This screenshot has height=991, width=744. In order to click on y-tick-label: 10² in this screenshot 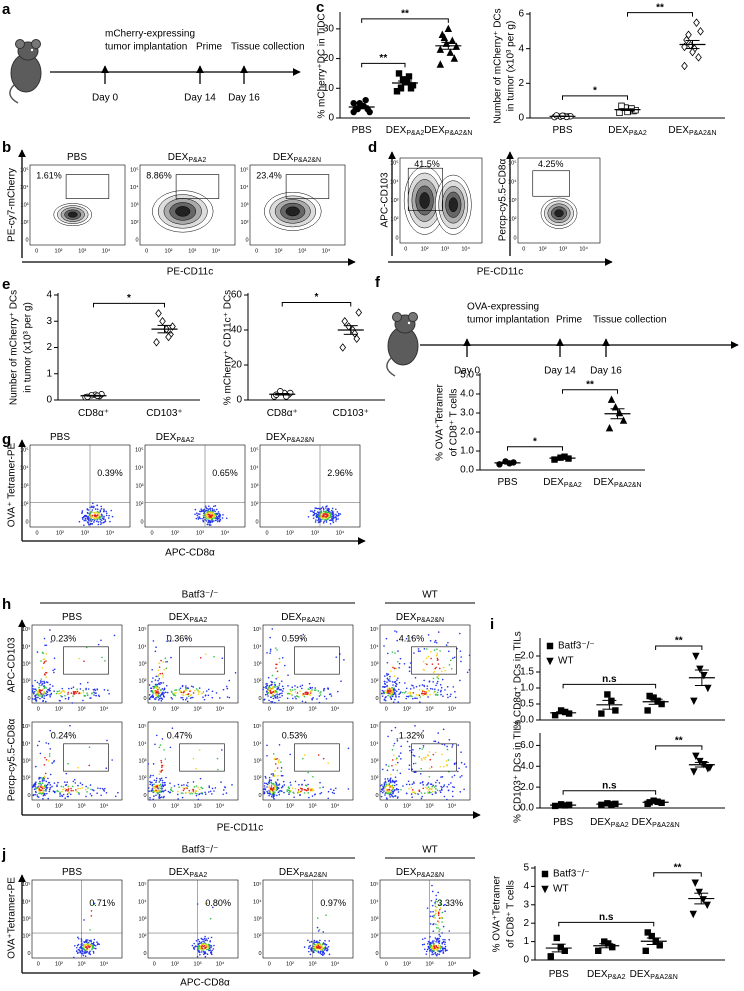, I will do `click(135, 223)`.